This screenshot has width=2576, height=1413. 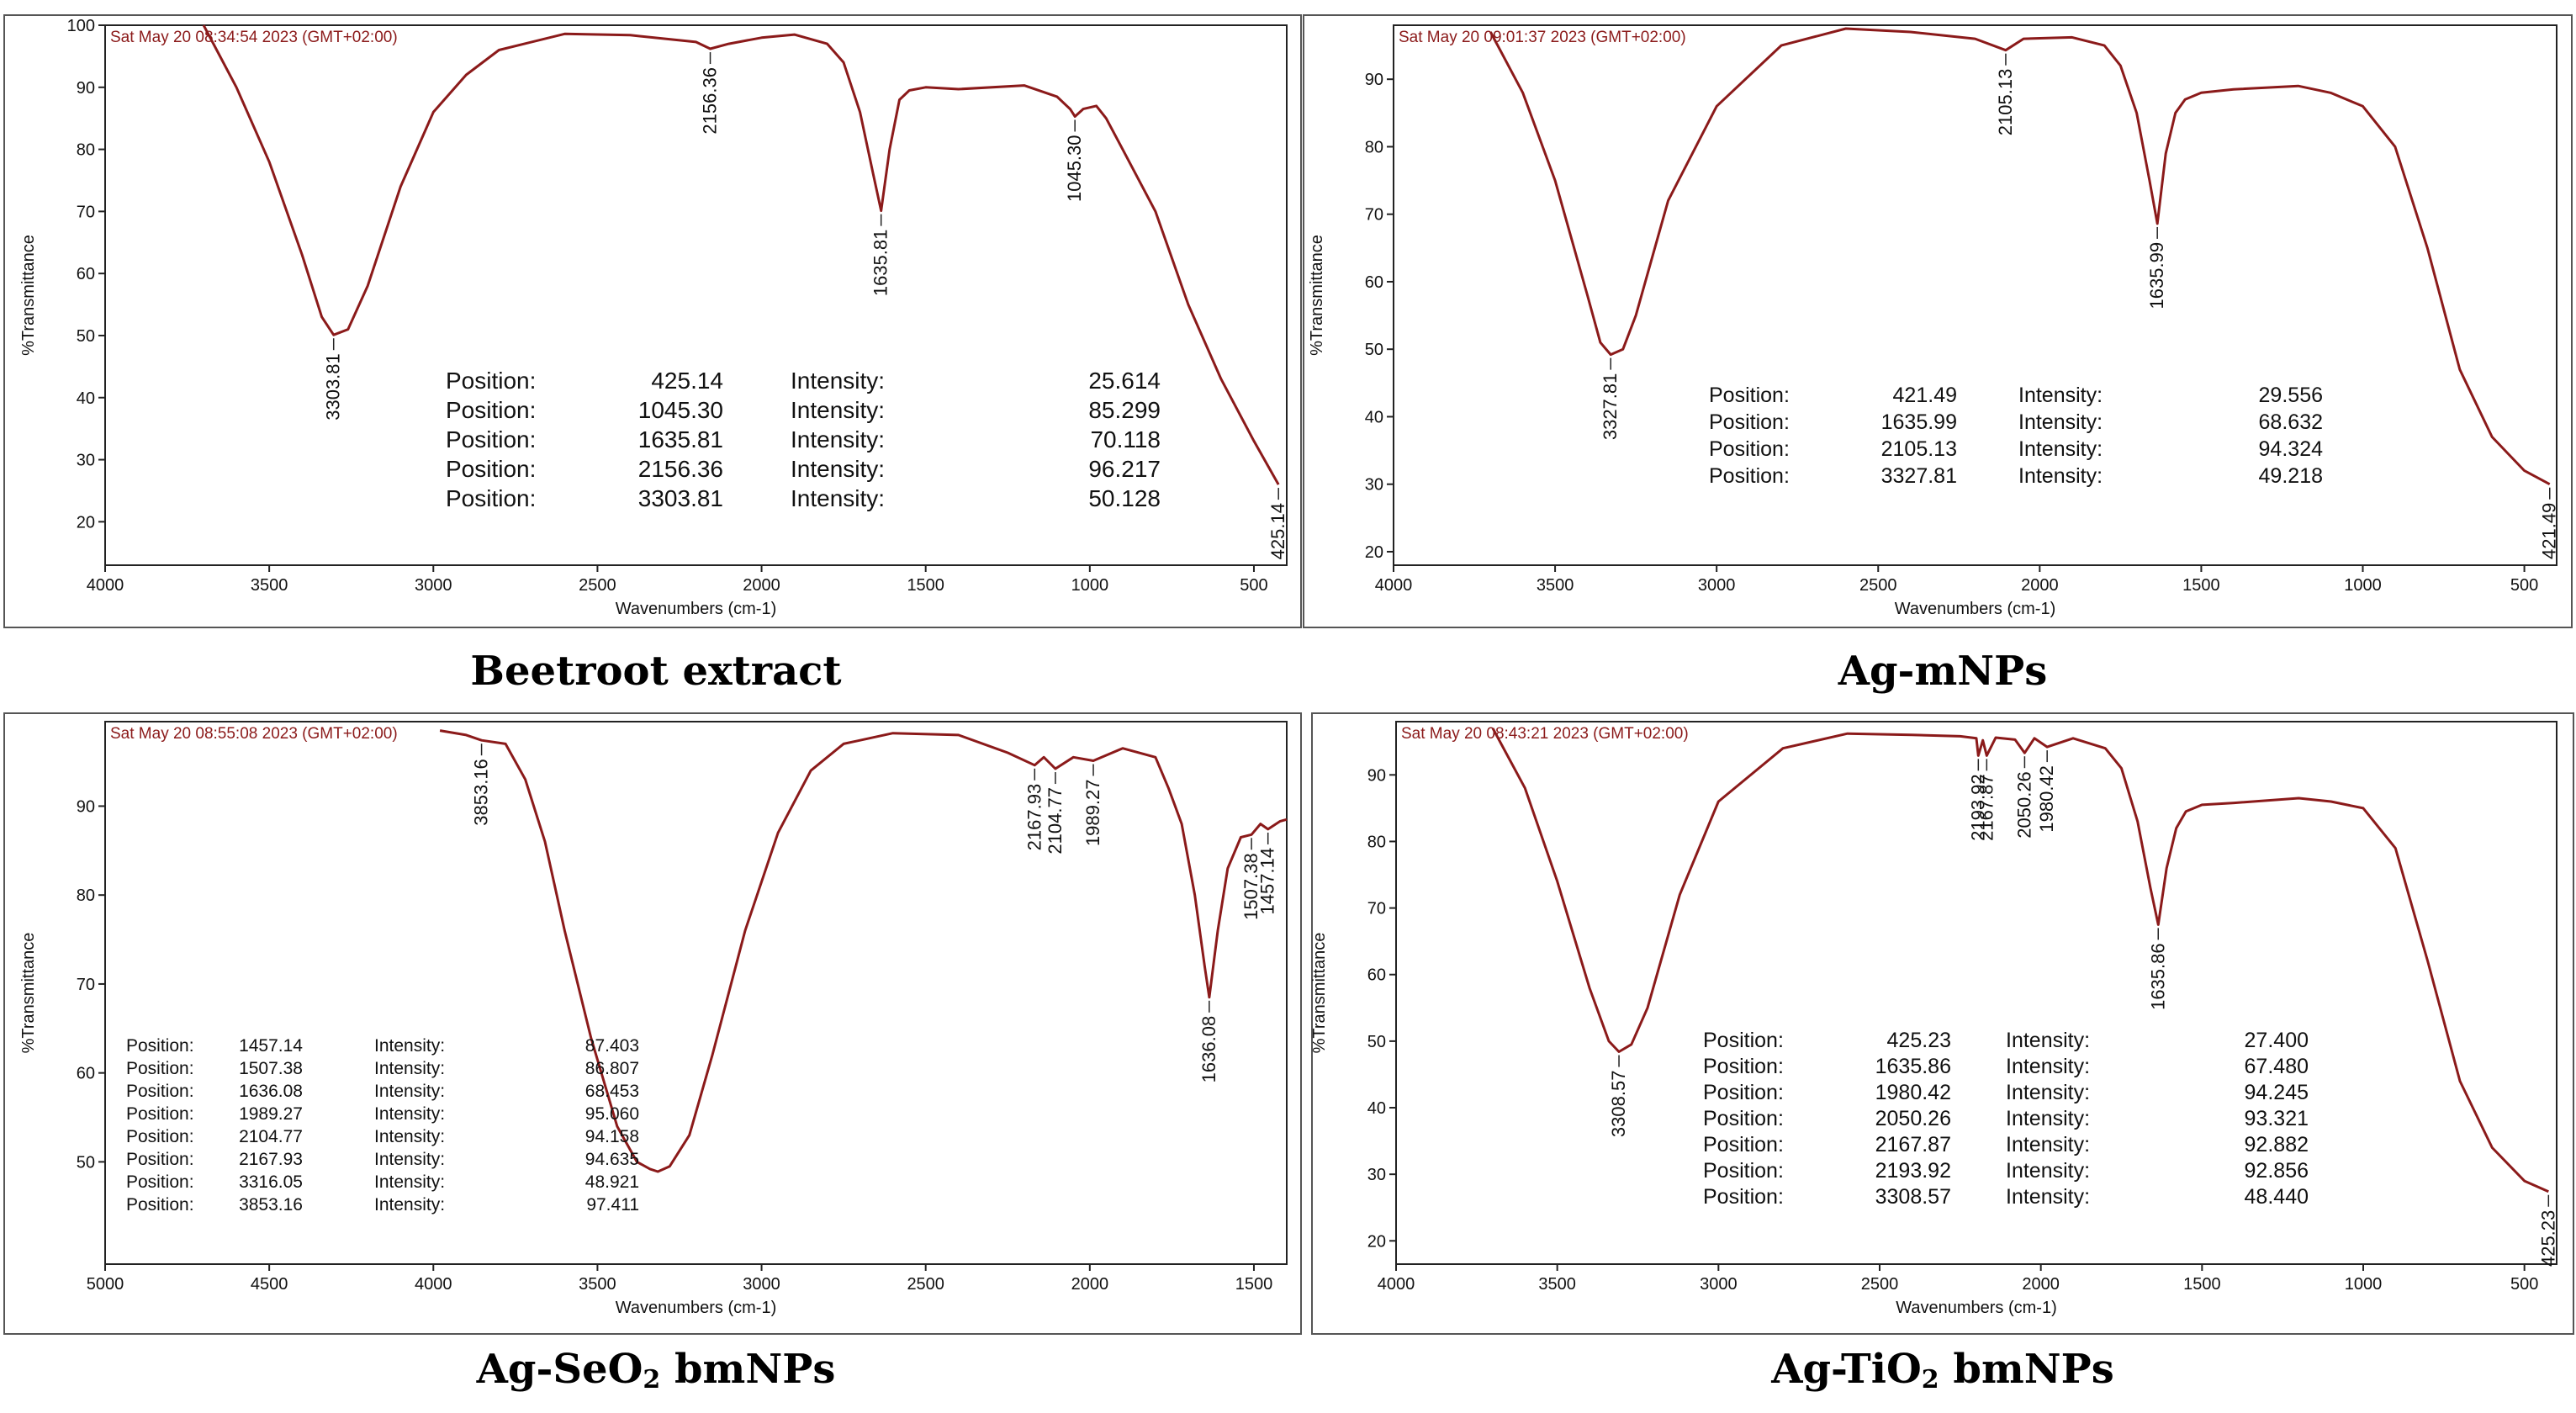 I want to click on peak-label: 2105.13, so click(x=2005, y=102).